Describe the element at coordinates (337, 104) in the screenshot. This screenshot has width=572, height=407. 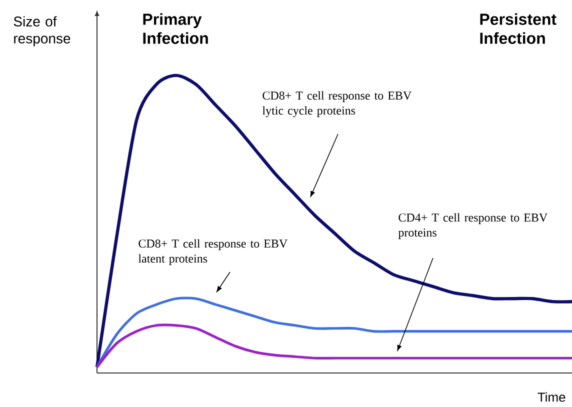
I see `annotation: CD8+ T cell response to EBV lytic cycle proteins` at that location.